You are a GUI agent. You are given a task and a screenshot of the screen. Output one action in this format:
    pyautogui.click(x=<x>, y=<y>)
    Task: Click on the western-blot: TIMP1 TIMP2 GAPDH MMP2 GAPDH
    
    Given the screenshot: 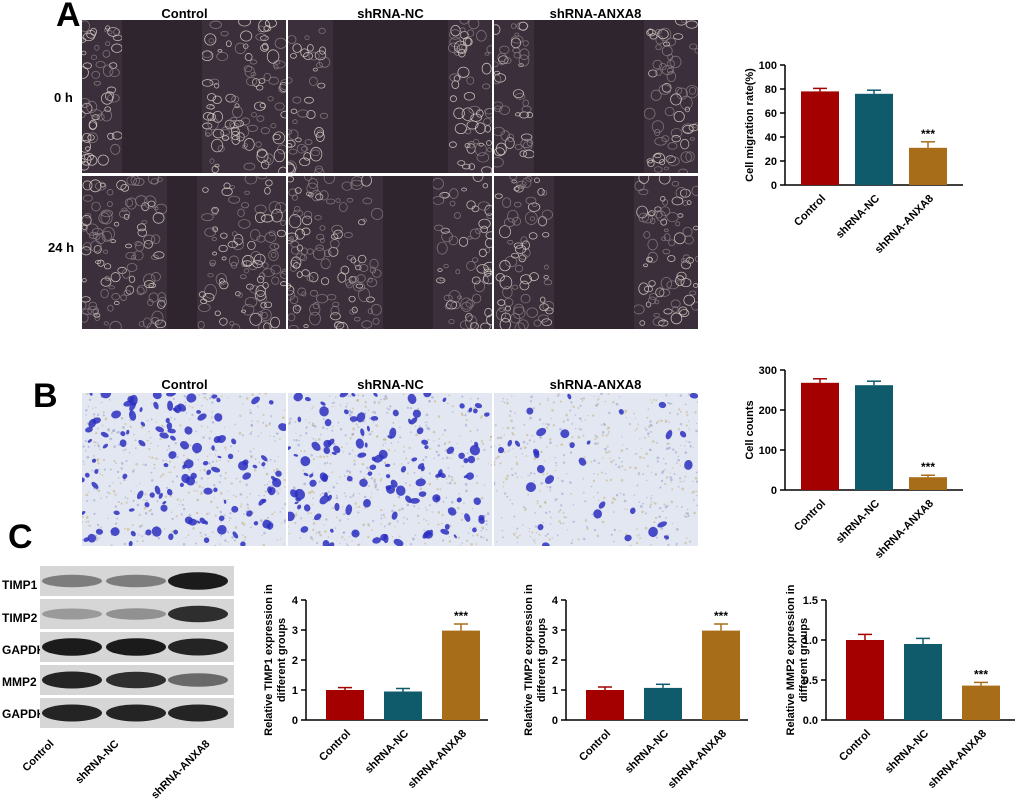 What is the action you would take?
    pyautogui.click(x=120, y=651)
    